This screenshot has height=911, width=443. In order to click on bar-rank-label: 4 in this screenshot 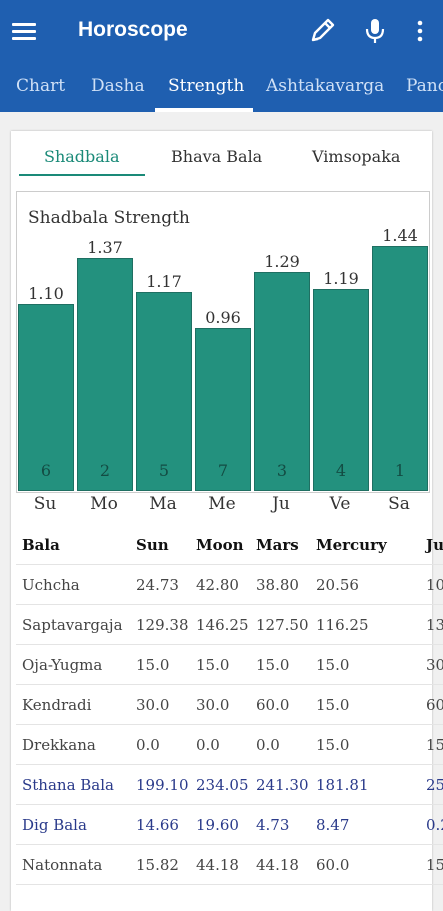, I will do `click(341, 470)`.